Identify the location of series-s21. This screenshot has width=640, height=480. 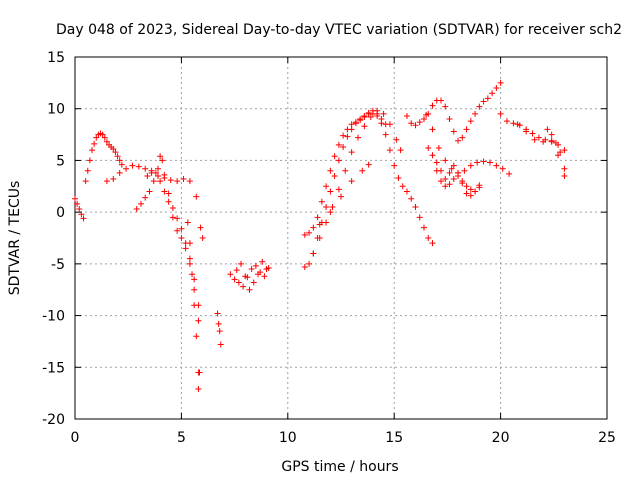
(556, 149).